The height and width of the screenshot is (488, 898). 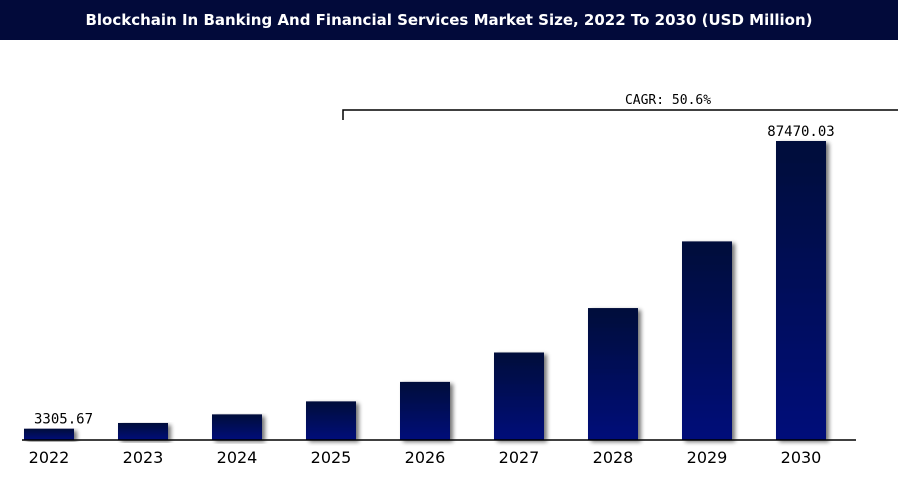 What do you see at coordinates (613, 457) in the screenshot?
I see `x-tick-label-2028: 2028` at bounding box center [613, 457].